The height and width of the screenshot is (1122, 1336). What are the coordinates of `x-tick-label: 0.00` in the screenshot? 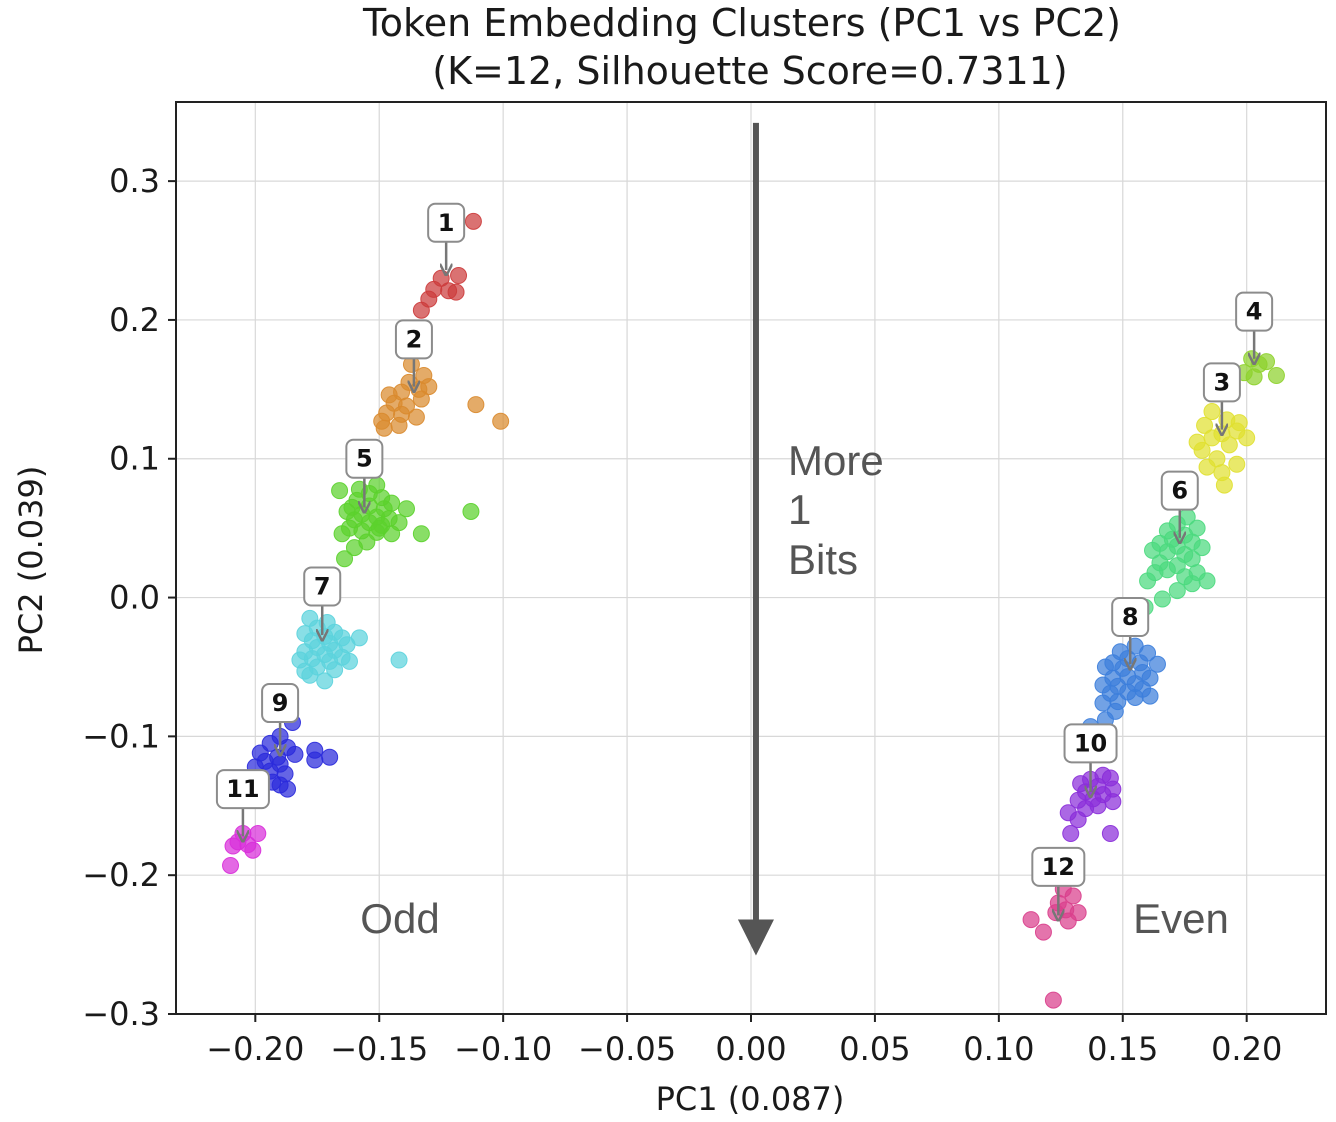 It's located at (750, 1049).